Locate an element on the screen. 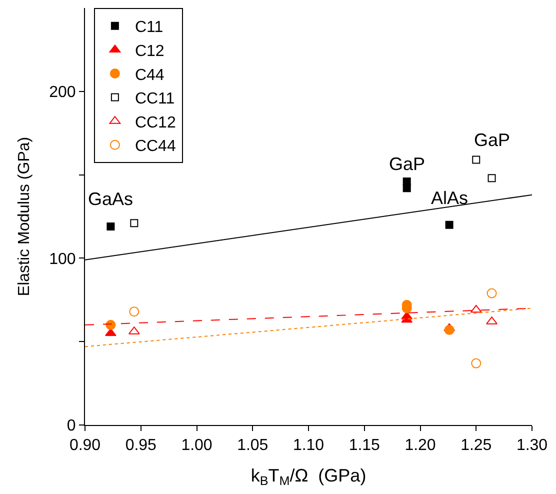 This screenshot has width=556, height=494. x-tick-label: 1.05 is located at coordinates (252, 445).